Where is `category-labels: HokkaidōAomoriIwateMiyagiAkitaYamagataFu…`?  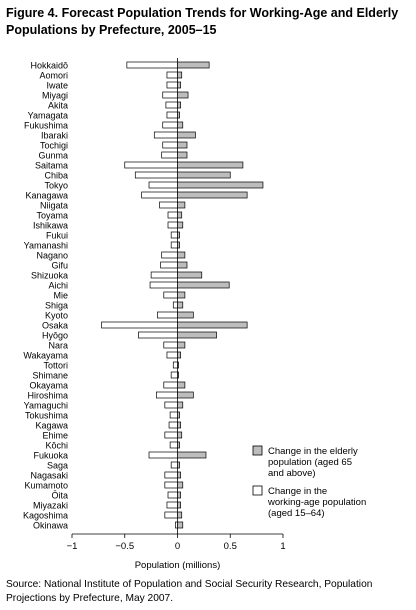 category-labels: HokkaidōAomoriIwateMiyagiAkitaYamagataFu… is located at coordinates (45, 295).